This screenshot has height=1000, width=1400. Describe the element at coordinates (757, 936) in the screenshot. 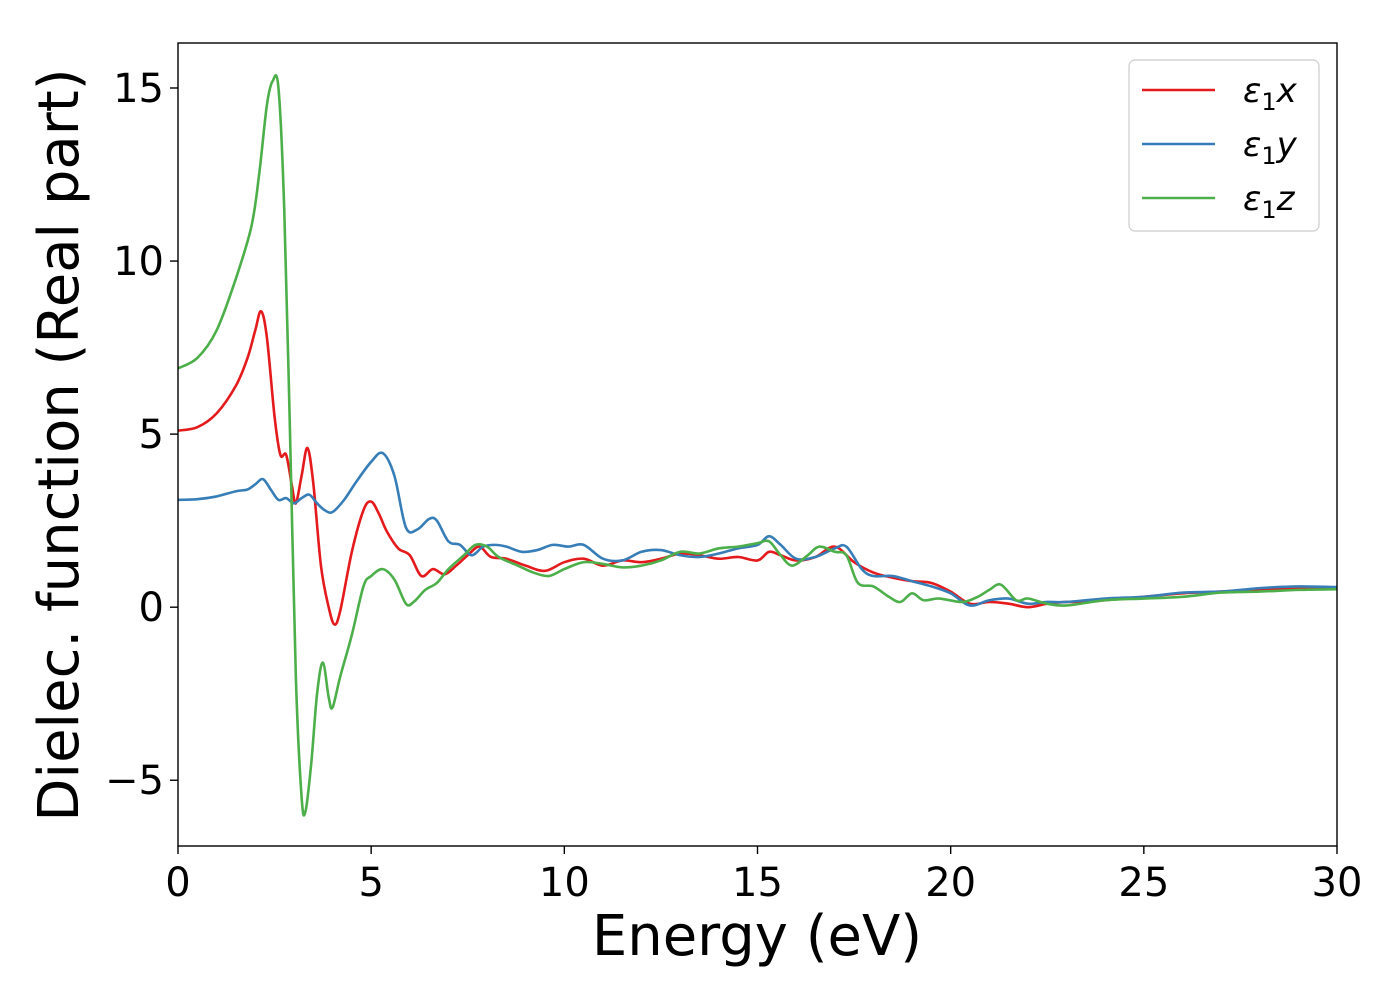

I see `x-axis-label: Energy (eV)` at that location.